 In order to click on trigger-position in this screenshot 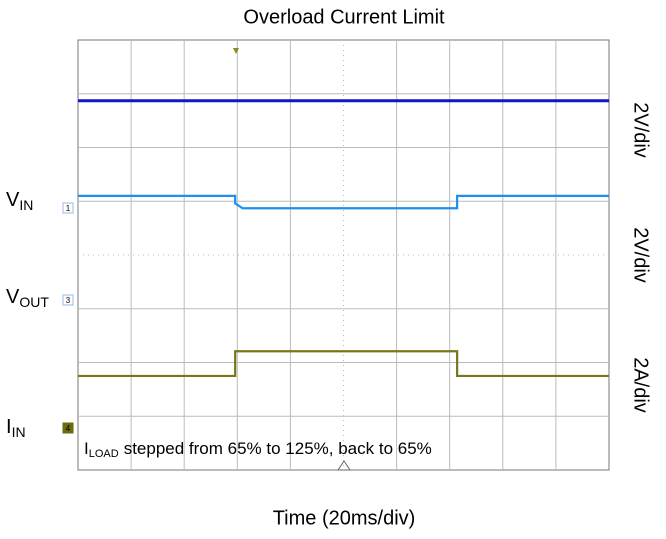, I will do `click(344, 465)`.